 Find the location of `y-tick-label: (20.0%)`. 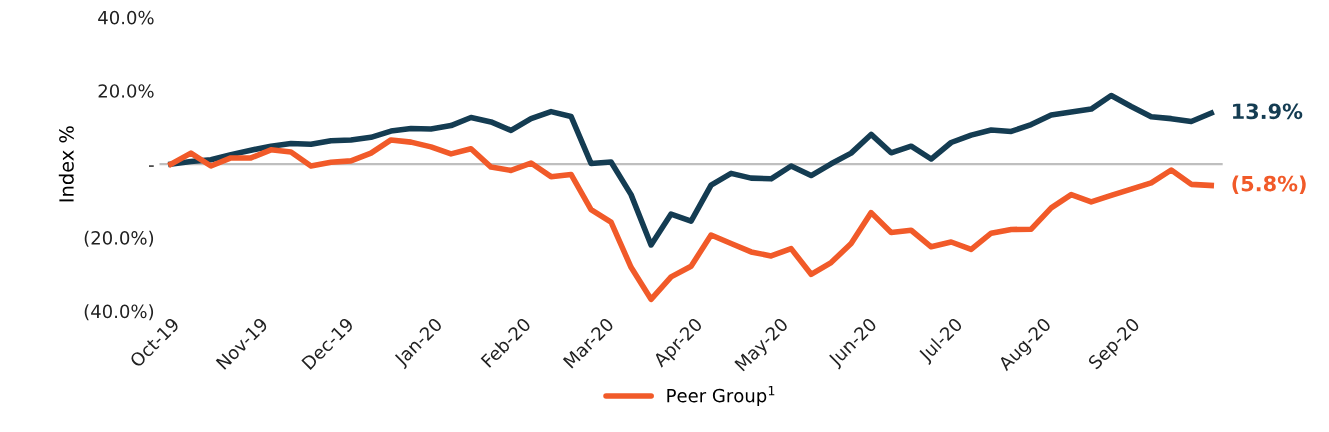

y-tick-label: (20.0%) is located at coordinates (119, 238).